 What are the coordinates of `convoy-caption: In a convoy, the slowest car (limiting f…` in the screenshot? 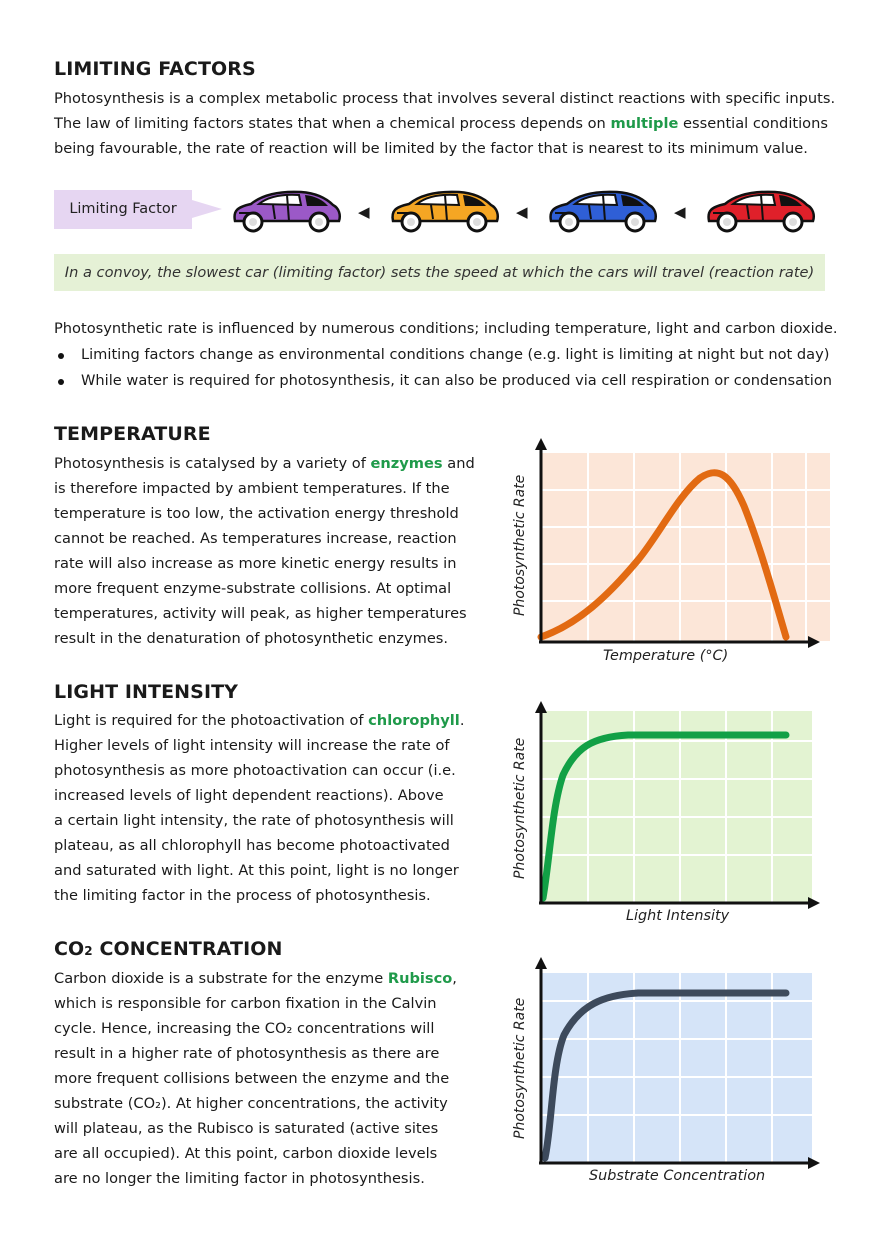 It's located at (439, 272).